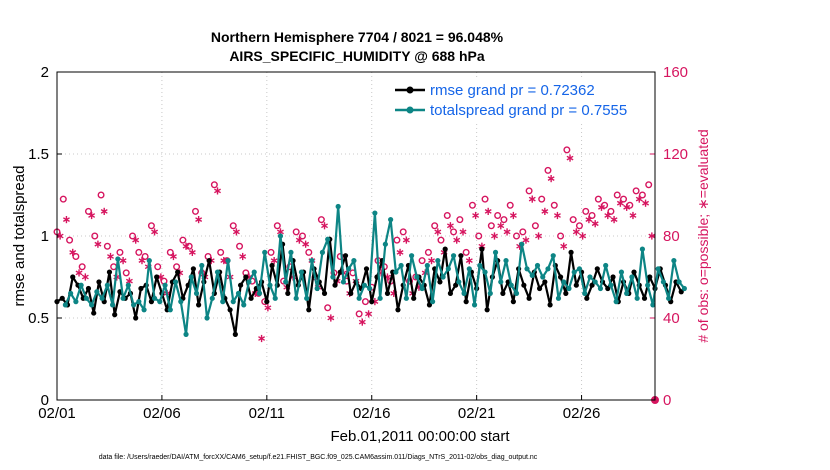 The height and width of the screenshot is (470, 830). I want to click on y-tick-label: 1.5, so click(38, 154).